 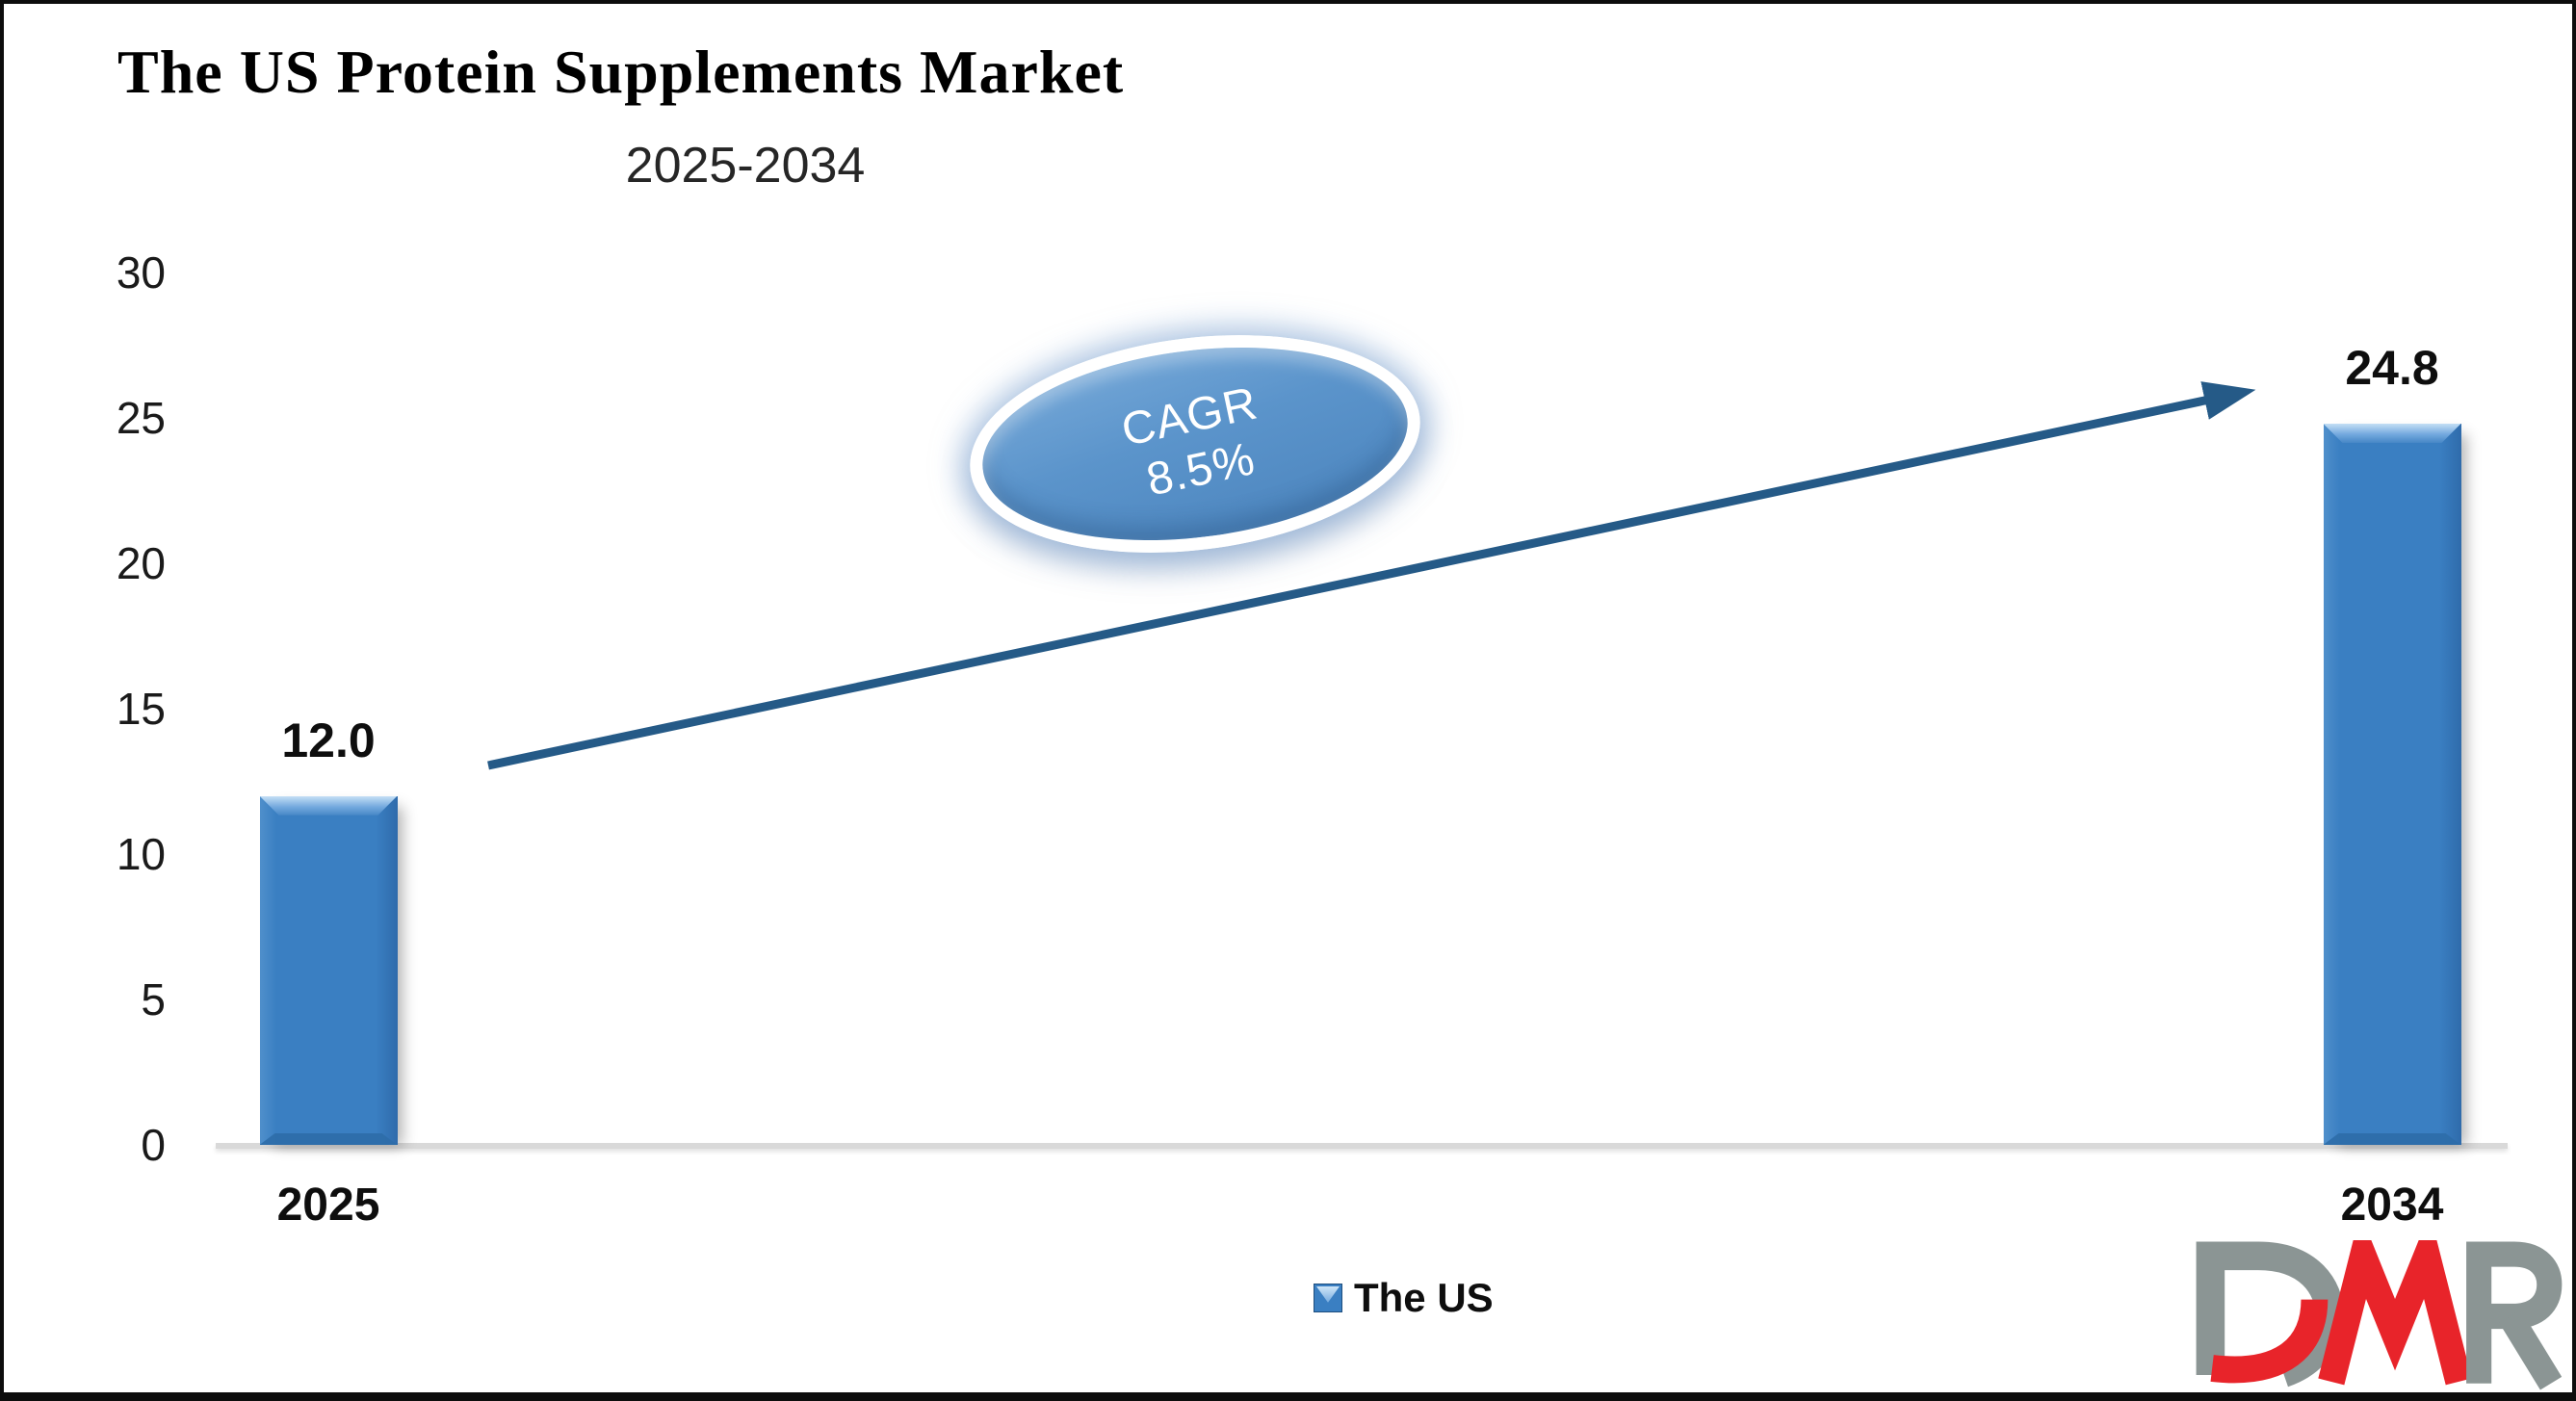 I want to click on dmr-red-swoosh, so click(x=2269, y=1341).